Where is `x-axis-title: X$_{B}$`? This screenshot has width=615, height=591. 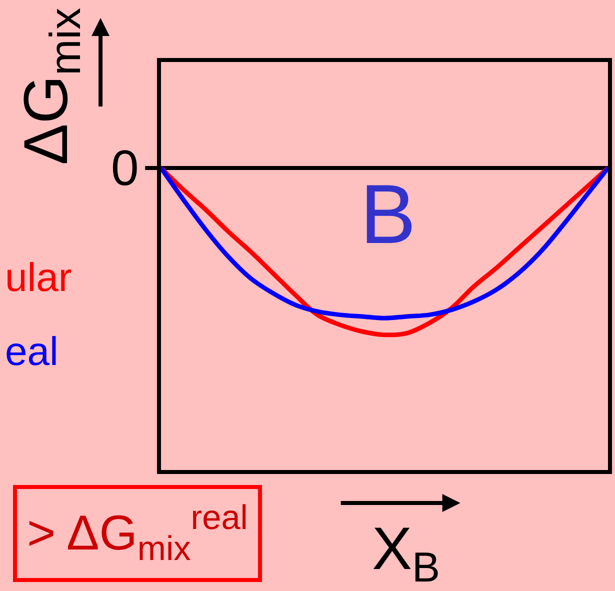 x-axis-title: X$_{B}$ is located at coordinates (406, 553).